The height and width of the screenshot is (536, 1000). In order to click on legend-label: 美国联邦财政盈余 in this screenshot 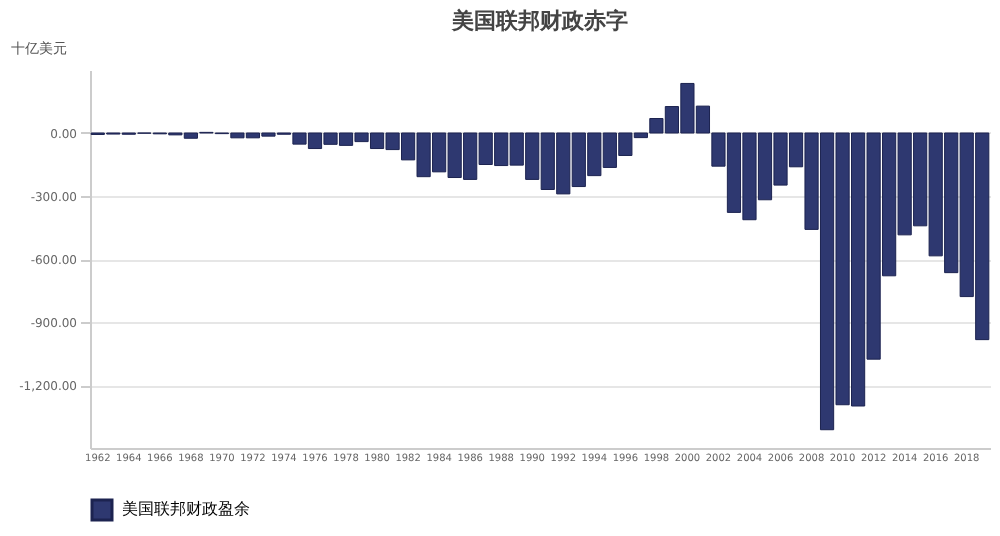, I will do `click(186, 509)`.